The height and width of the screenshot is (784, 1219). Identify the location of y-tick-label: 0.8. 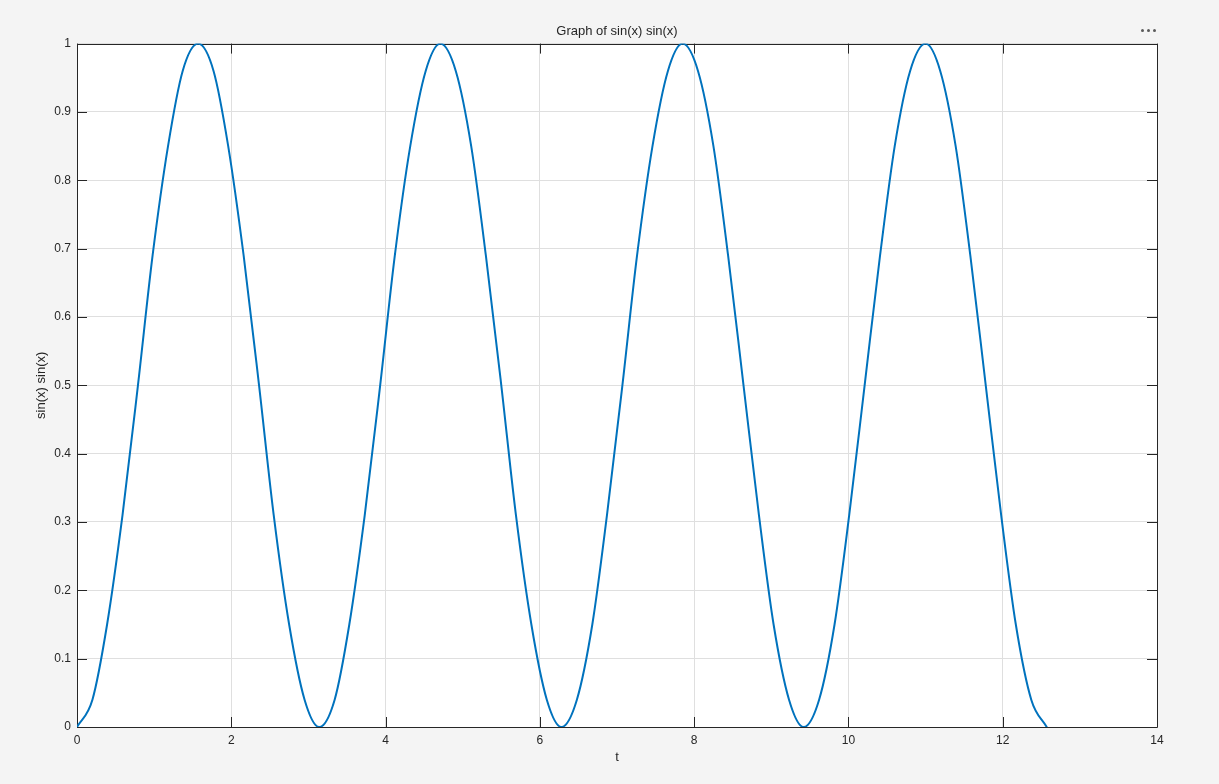
(63, 179).